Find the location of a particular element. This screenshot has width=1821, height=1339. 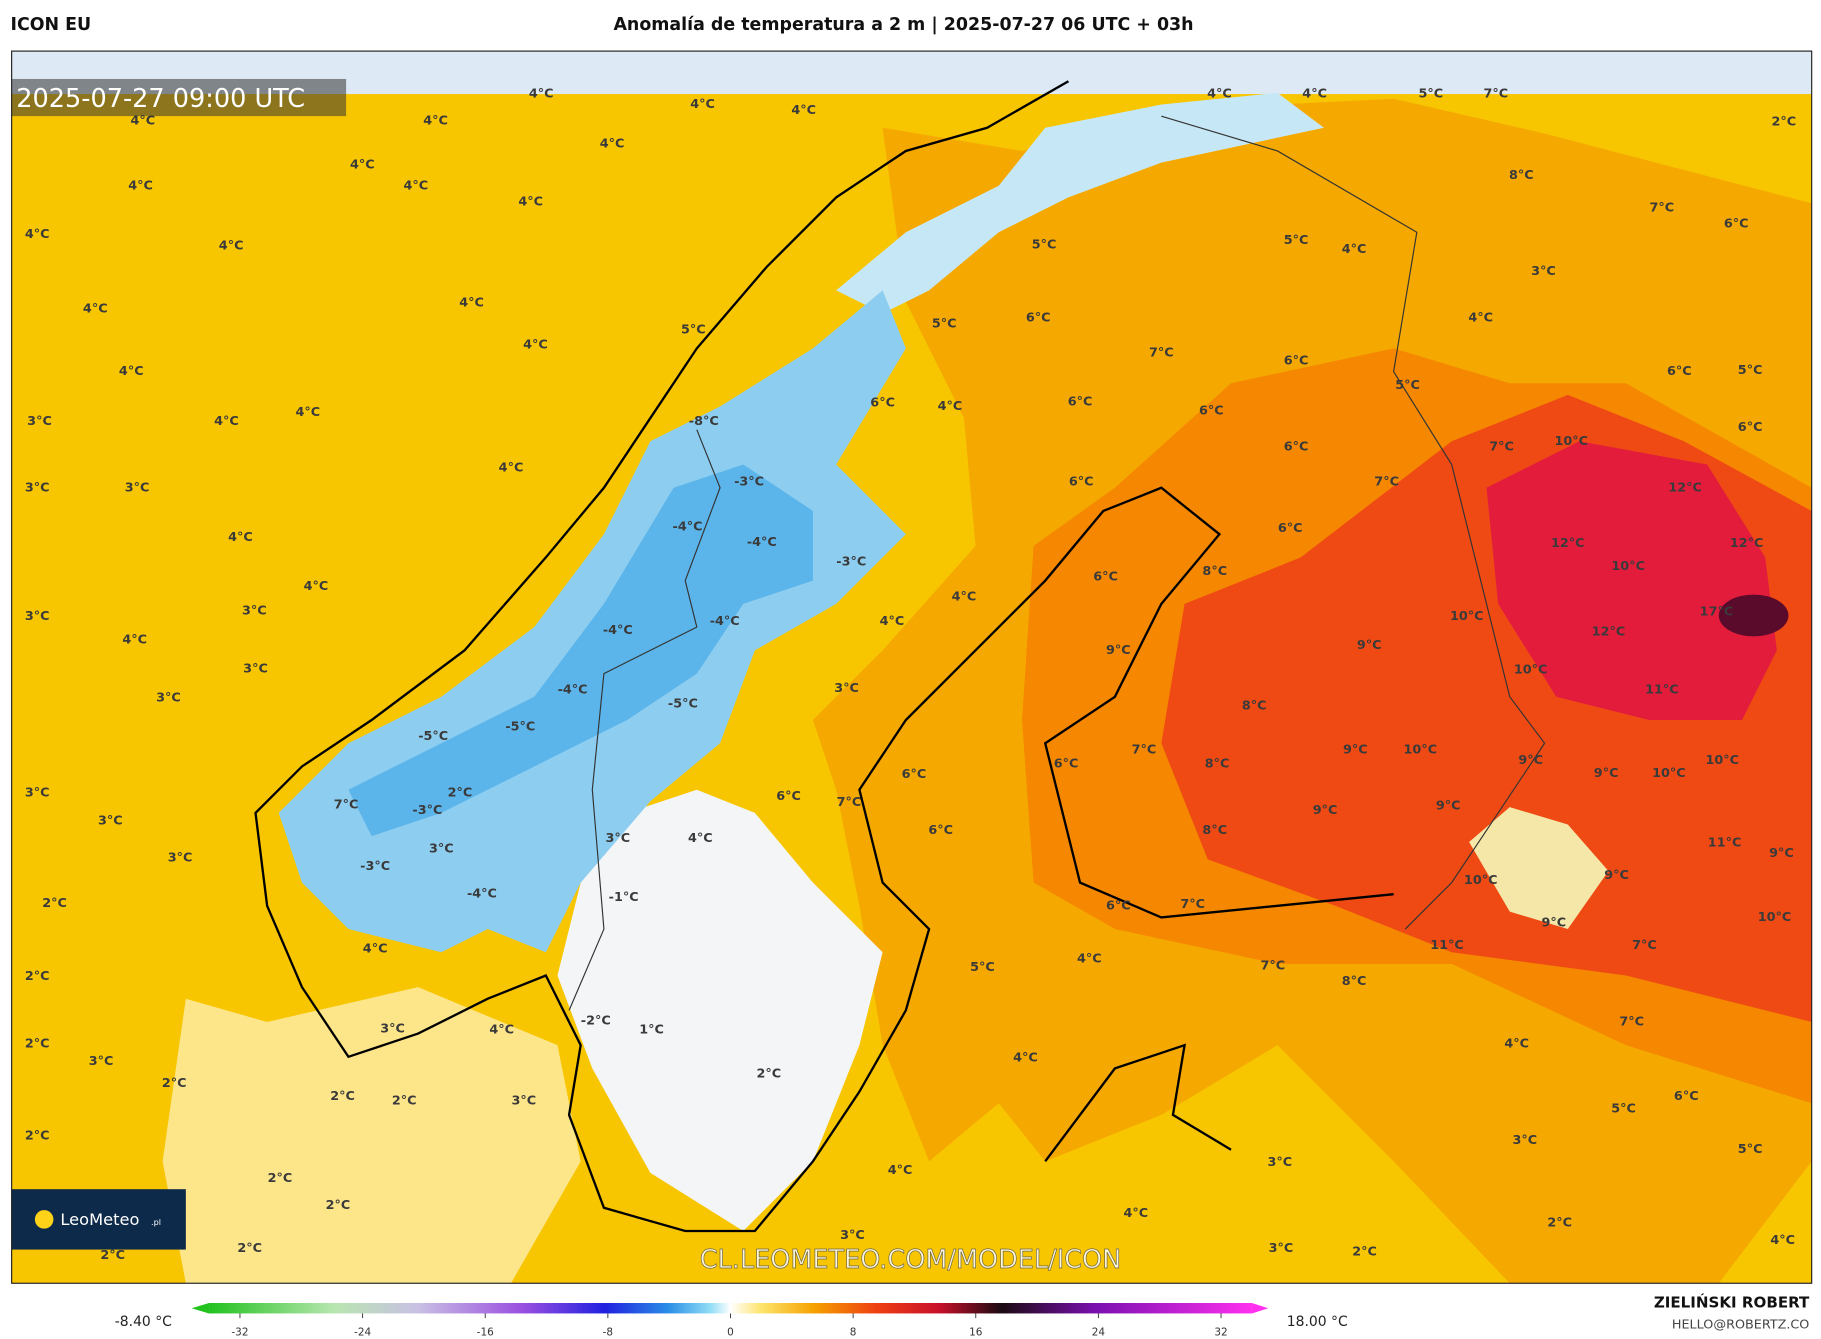

temperature-label: -2°C is located at coordinates (596, 1020).